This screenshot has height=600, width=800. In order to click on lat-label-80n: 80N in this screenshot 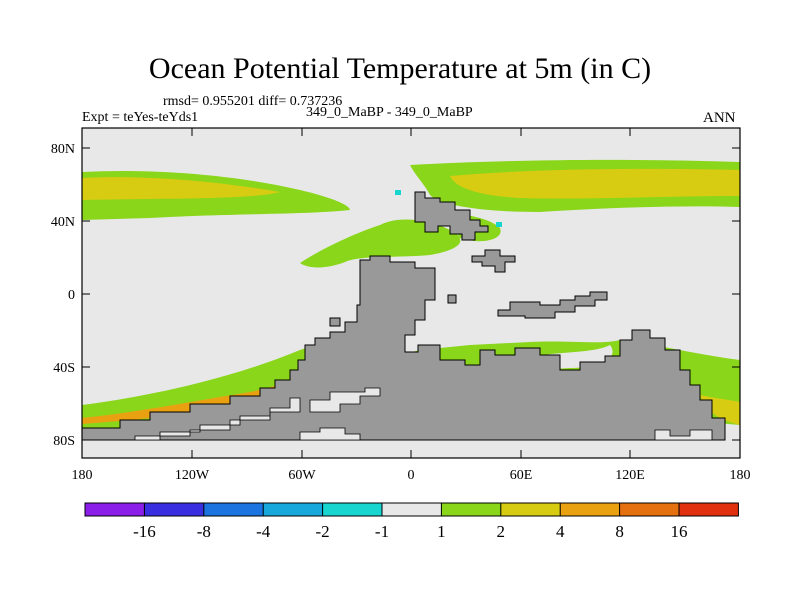, I will do `click(63, 149)`.